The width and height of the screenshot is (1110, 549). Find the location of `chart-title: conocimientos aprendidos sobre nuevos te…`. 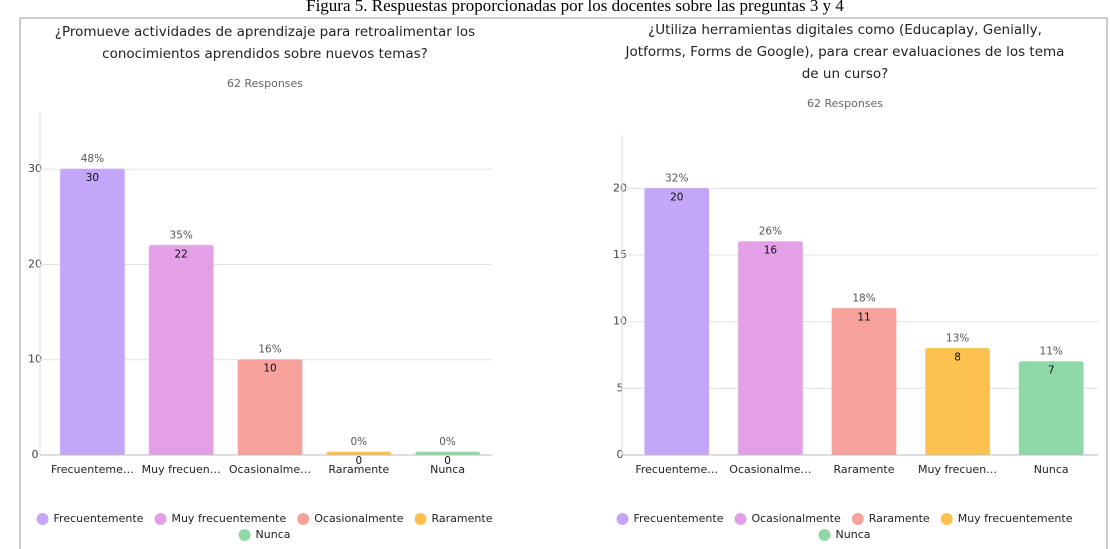

chart-title: conocimientos aprendidos sobre nuevos te… is located at coordinates (265, 54).